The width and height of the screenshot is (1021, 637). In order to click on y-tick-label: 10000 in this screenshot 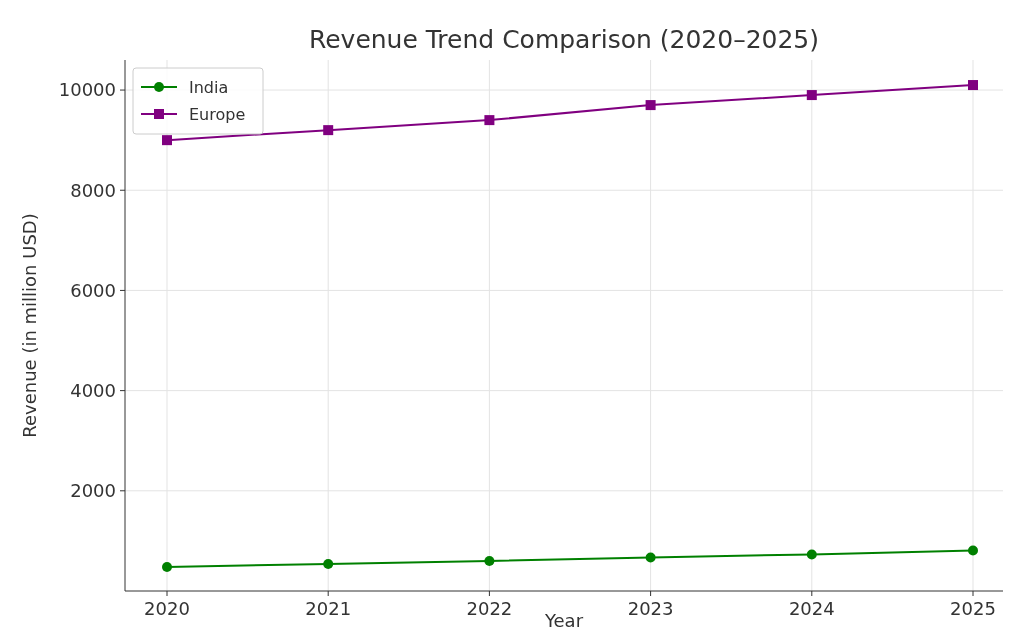, I will do `click(87, 90)`.